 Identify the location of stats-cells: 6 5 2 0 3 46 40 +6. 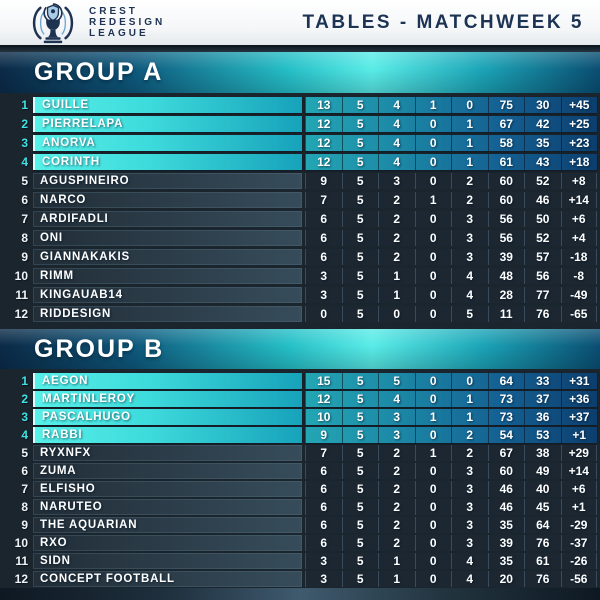
(451, 489).